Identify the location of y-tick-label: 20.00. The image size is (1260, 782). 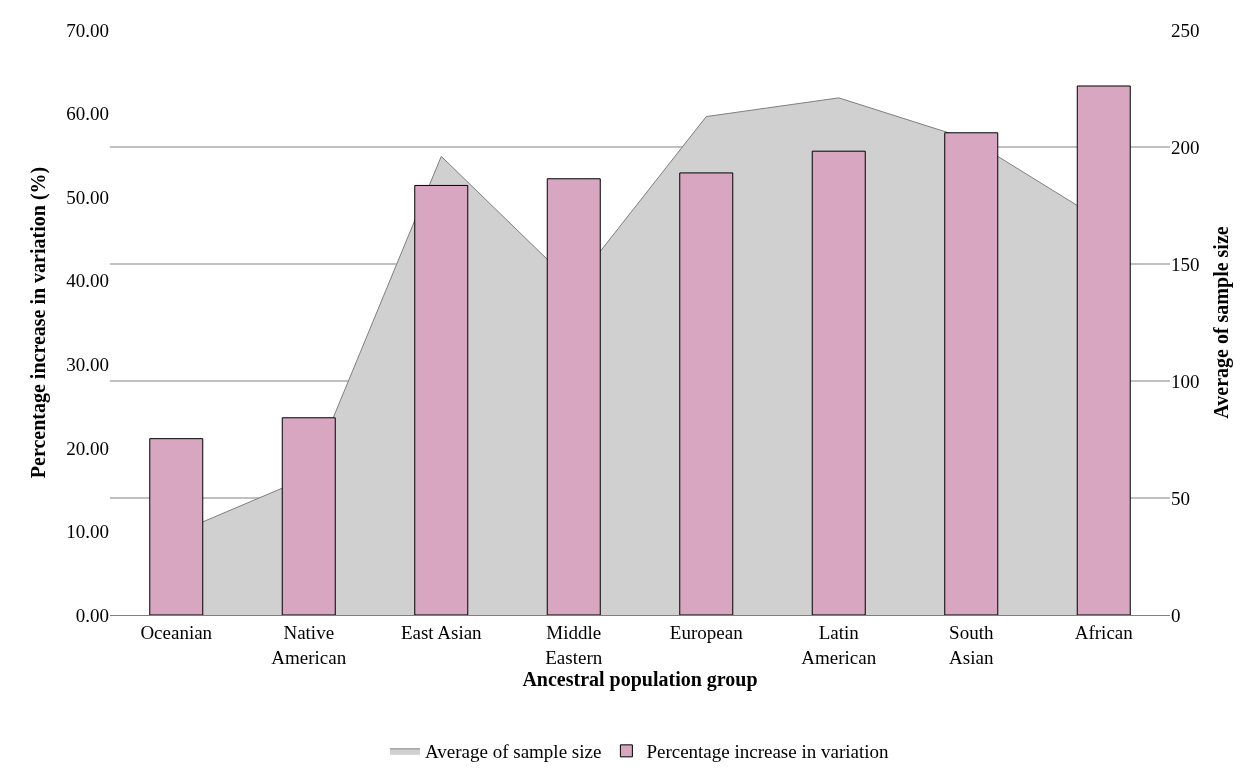
(87, 448).